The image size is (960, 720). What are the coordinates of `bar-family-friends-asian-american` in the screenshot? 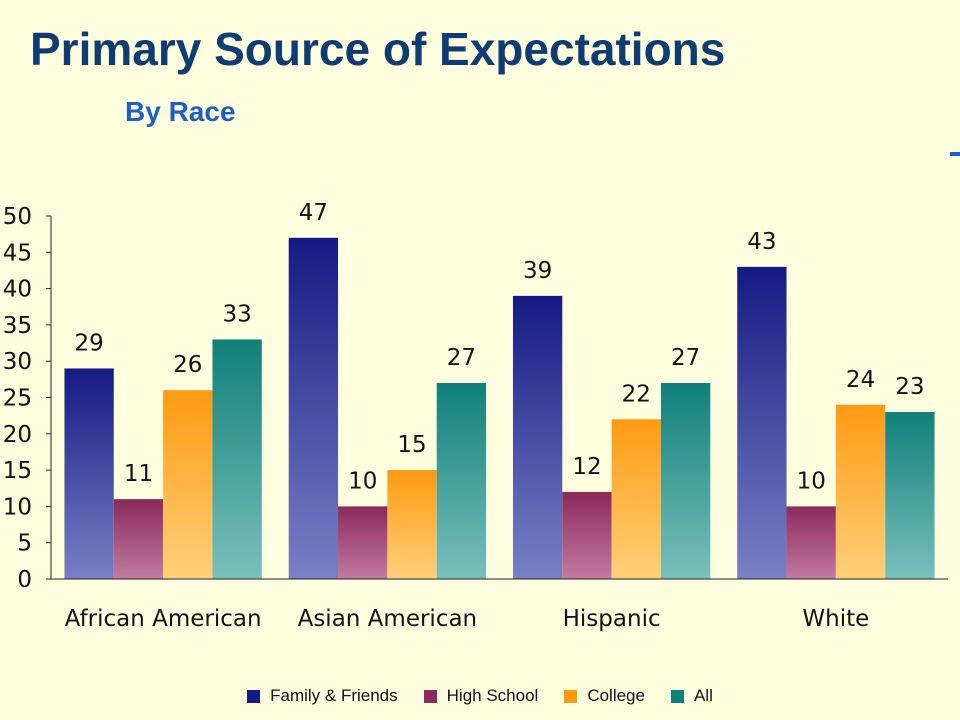 It's located at (313, 408).